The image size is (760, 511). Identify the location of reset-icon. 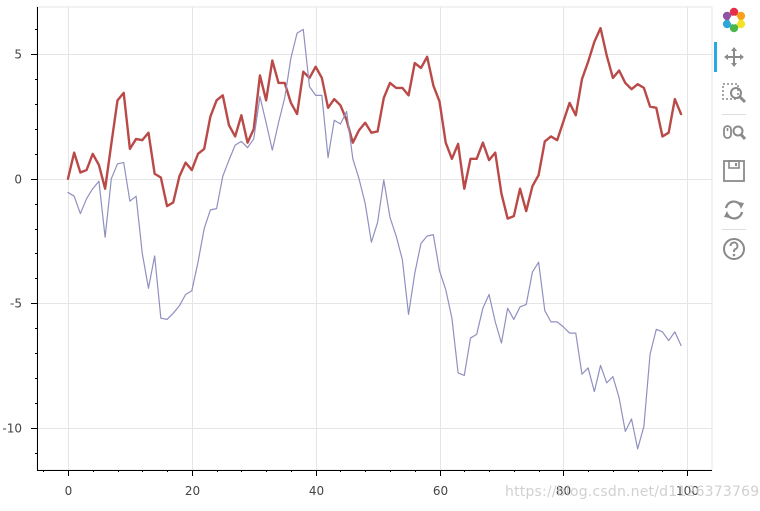
(734, 210).